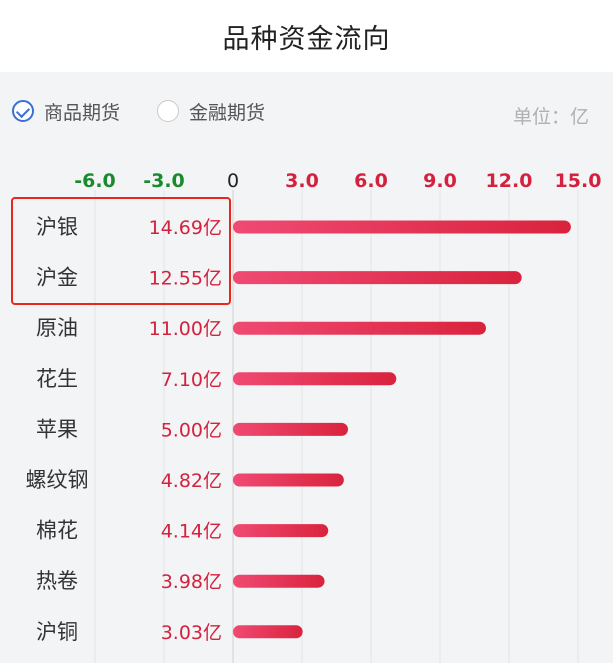 This screenshot has width=613, height=663. What do you see at coordinates (57, 531) in the screenshot?
I see `category-label: 棉花` at bounding box center [57, 531].